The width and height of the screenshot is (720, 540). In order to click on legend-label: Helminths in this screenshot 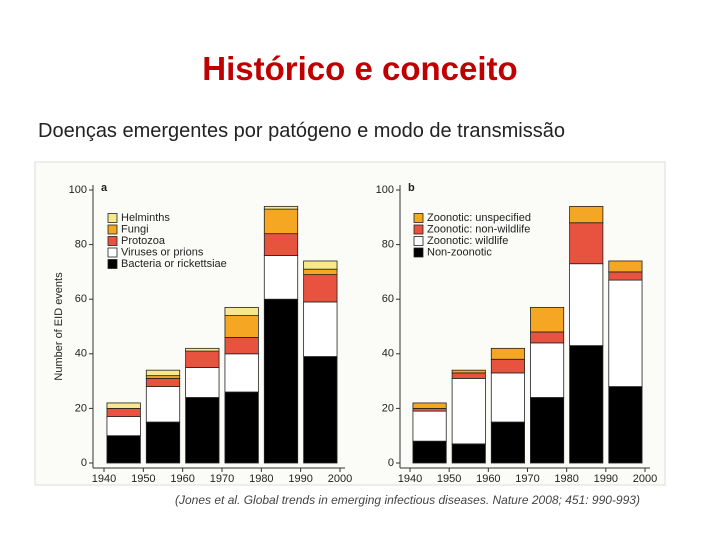, I will do `click(145, 218)`.